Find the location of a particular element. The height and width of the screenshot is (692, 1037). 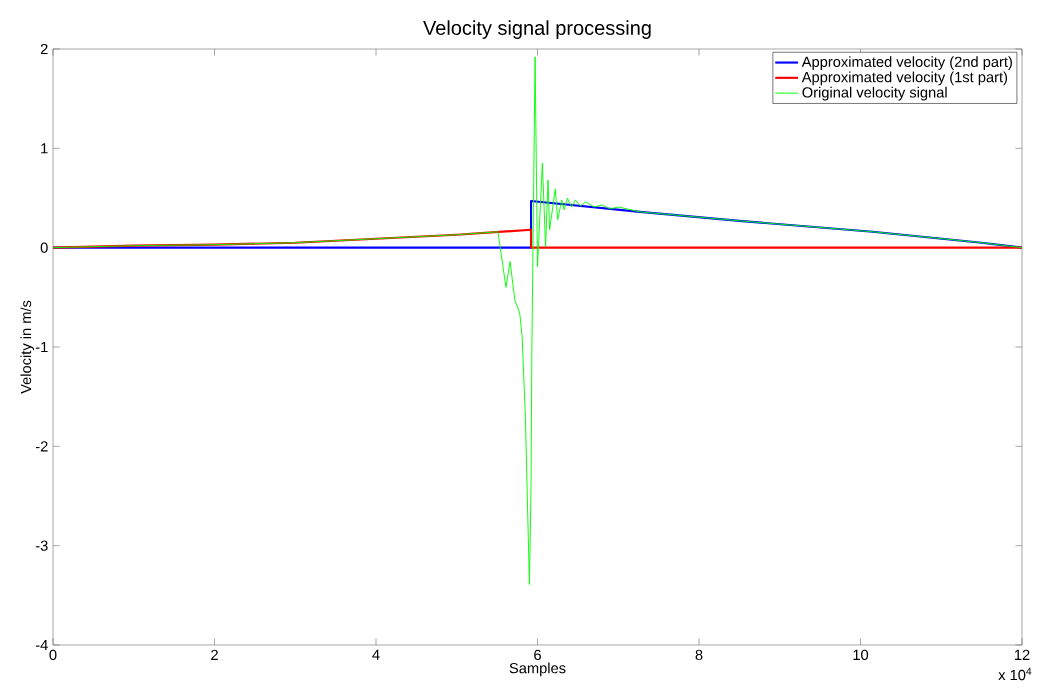

text: x 10$^{4}$ is located at coordinates (1015, 674).